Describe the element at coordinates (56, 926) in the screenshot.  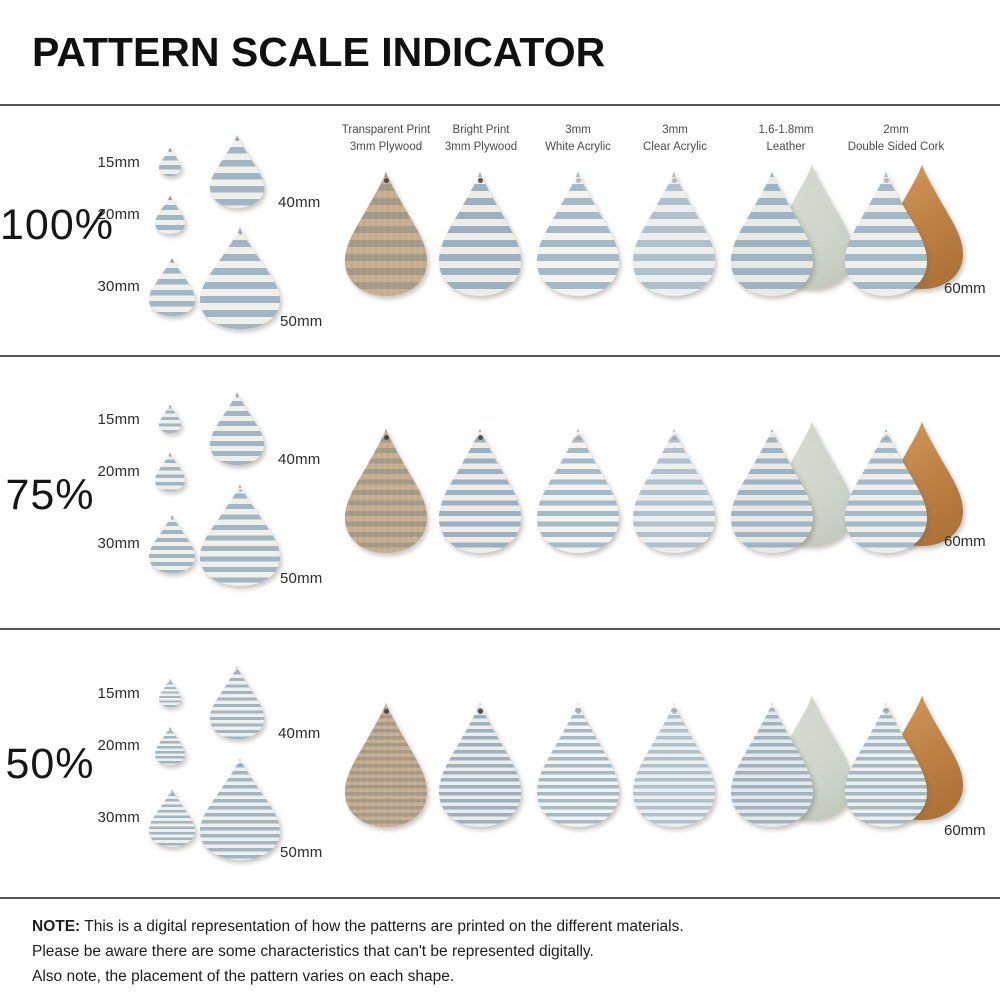
I see `note-label: NOTE:` at that location.